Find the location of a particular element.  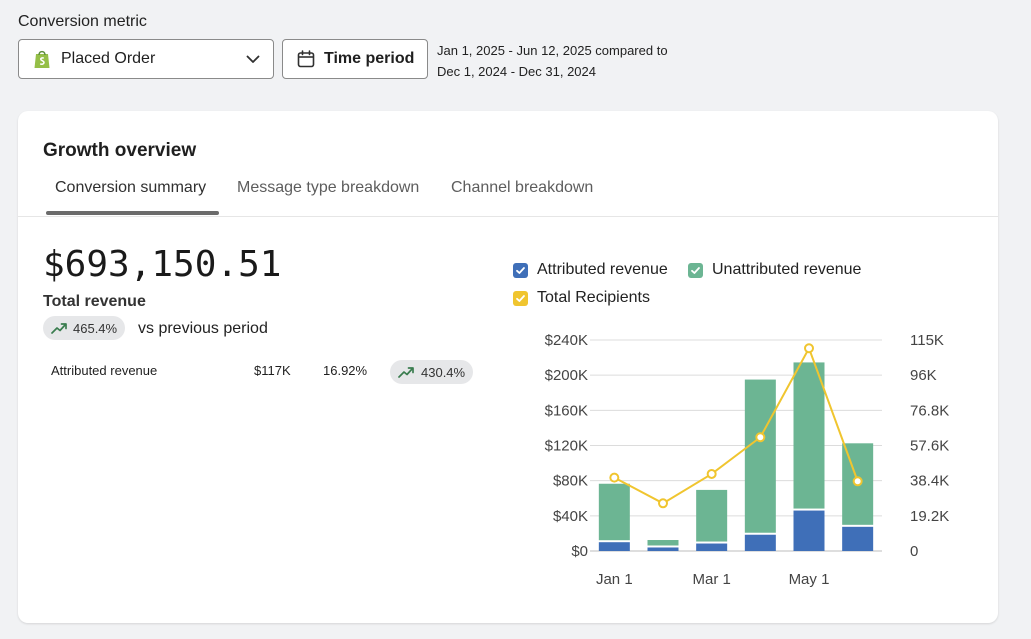

y-right-tick-label: 76.8K is located at coordinates (929, 410).